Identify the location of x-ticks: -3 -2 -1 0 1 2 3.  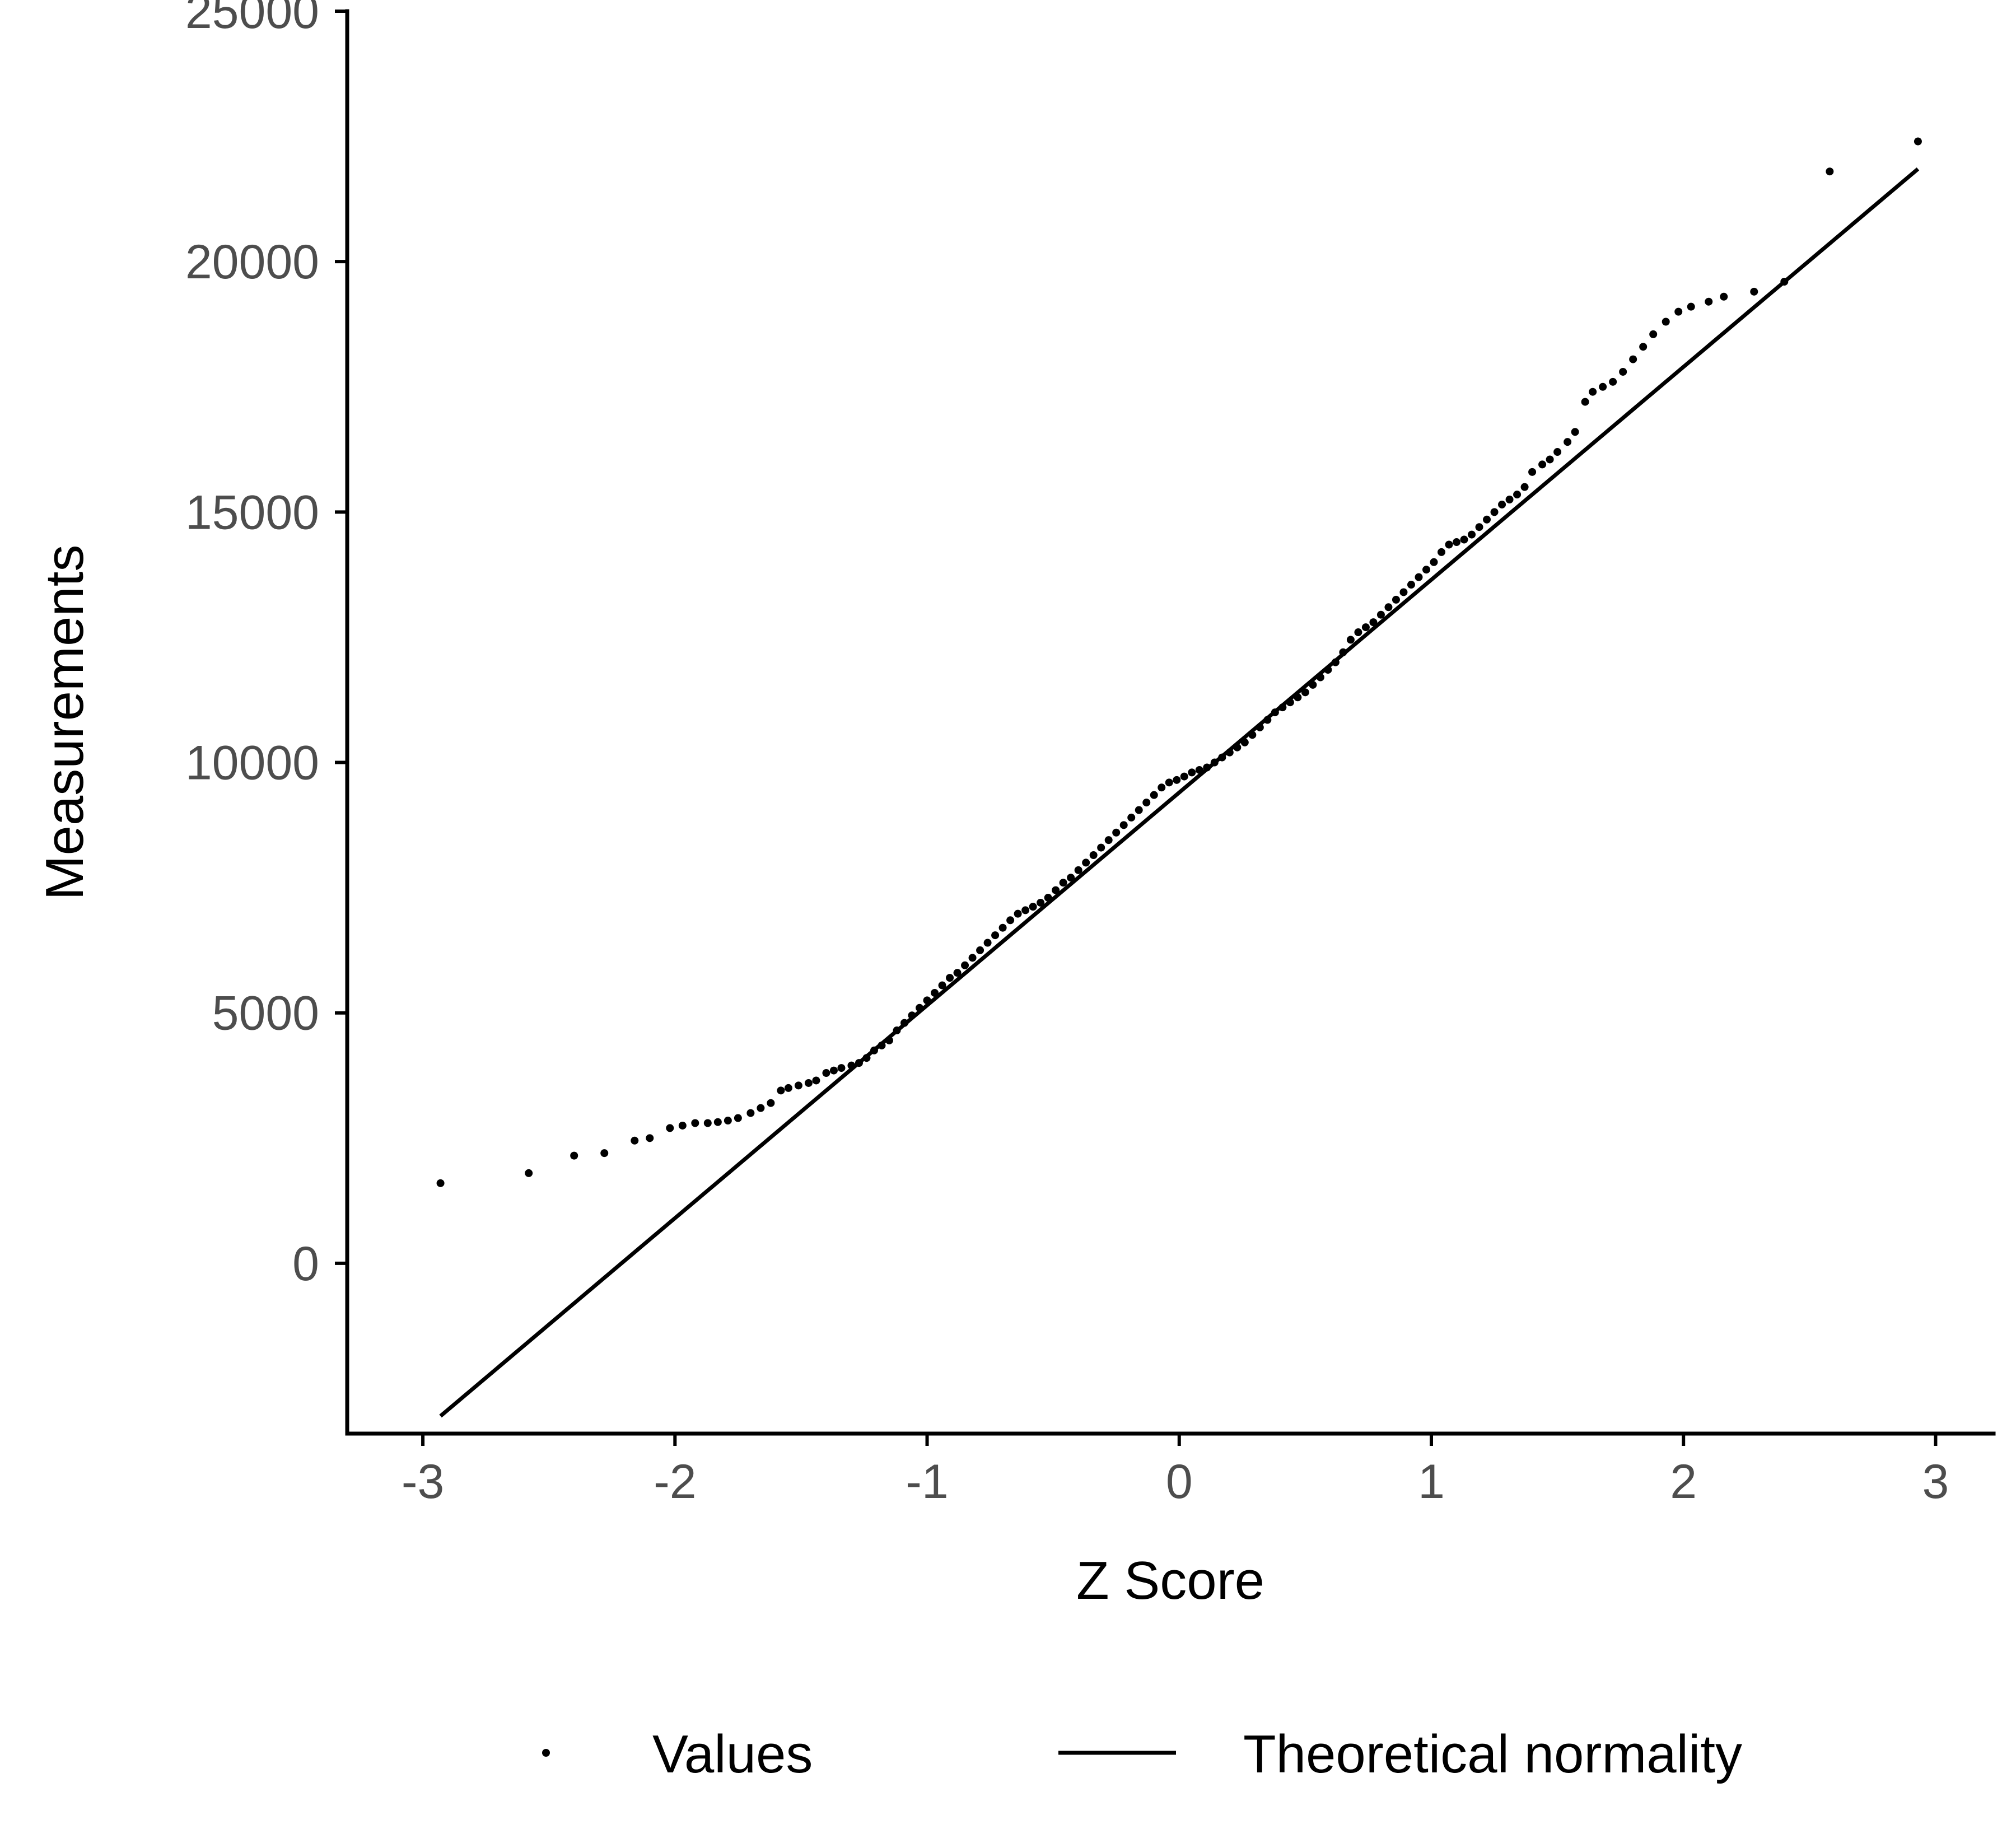
(1176, 1472).